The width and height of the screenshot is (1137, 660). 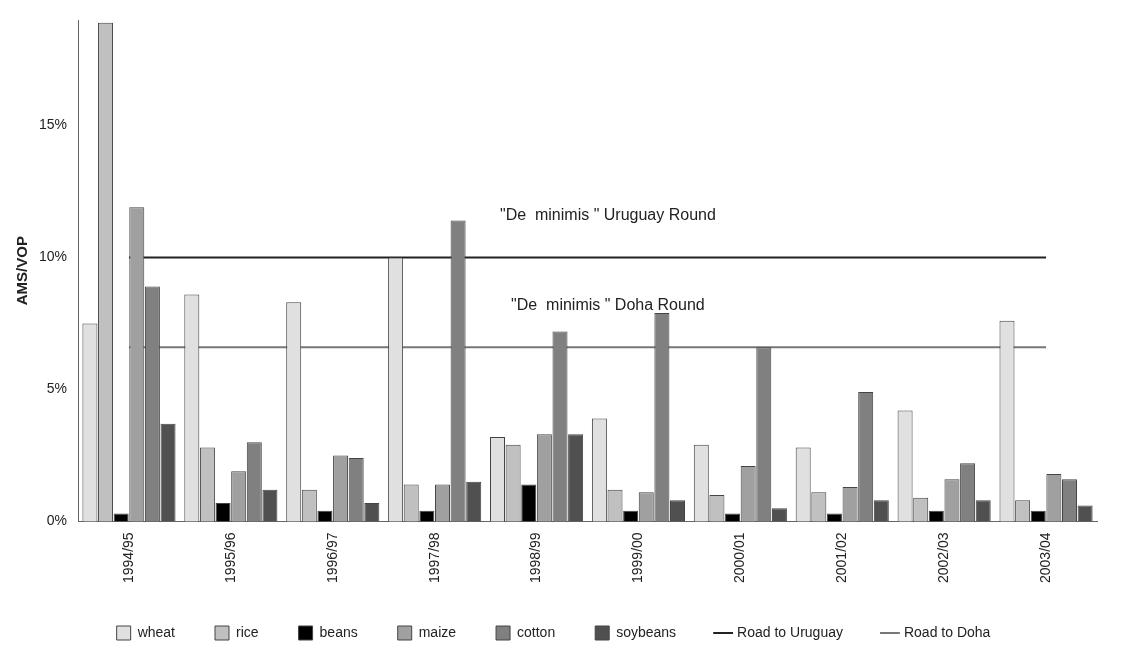 What do you see at coordinates (790, 631) in the screenshot?
I see `legend-label: Road to Uruguay` at bounding box center [790, 631].